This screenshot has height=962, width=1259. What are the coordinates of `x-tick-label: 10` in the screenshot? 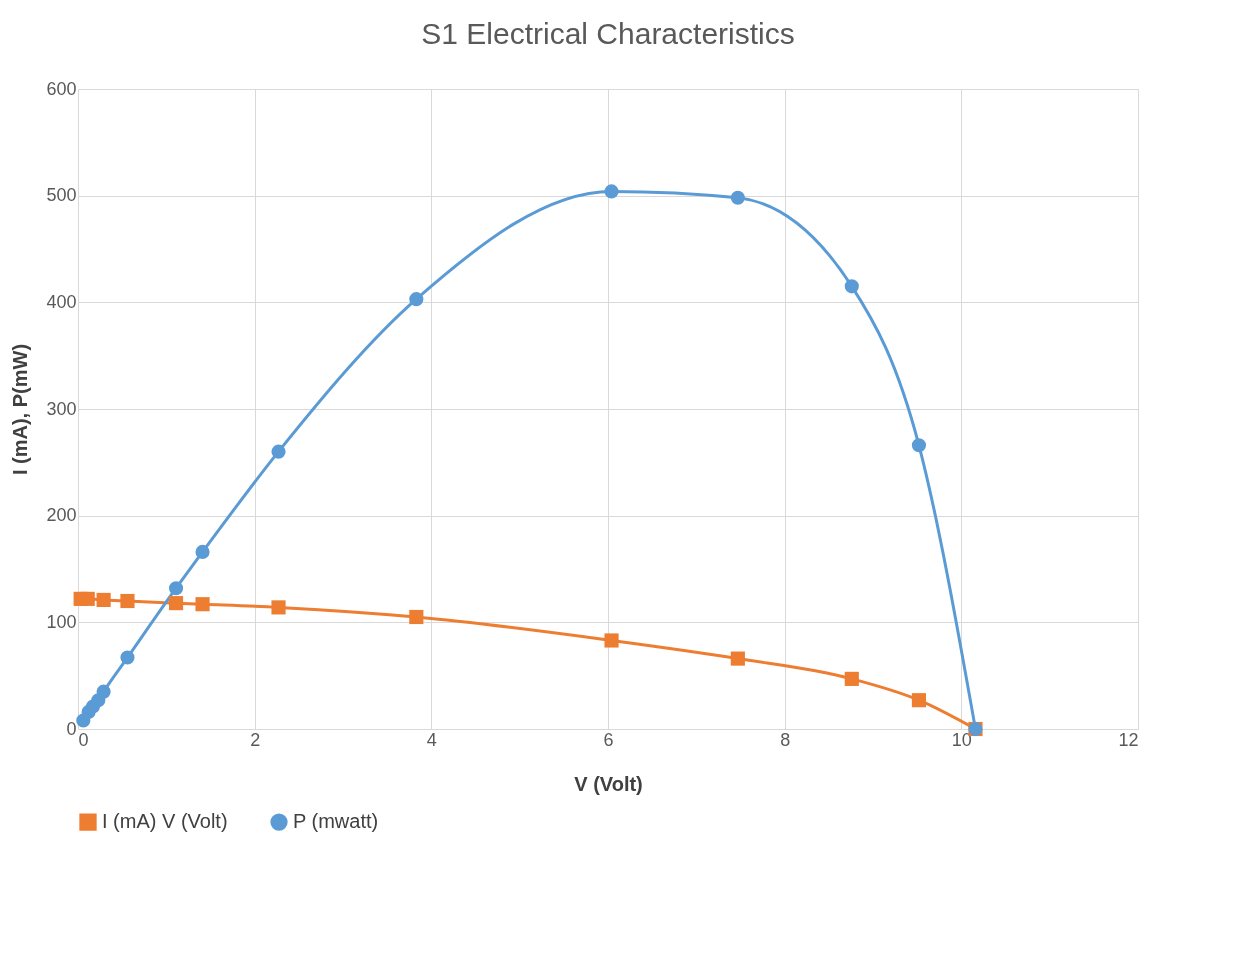 It's located at (961, 739).